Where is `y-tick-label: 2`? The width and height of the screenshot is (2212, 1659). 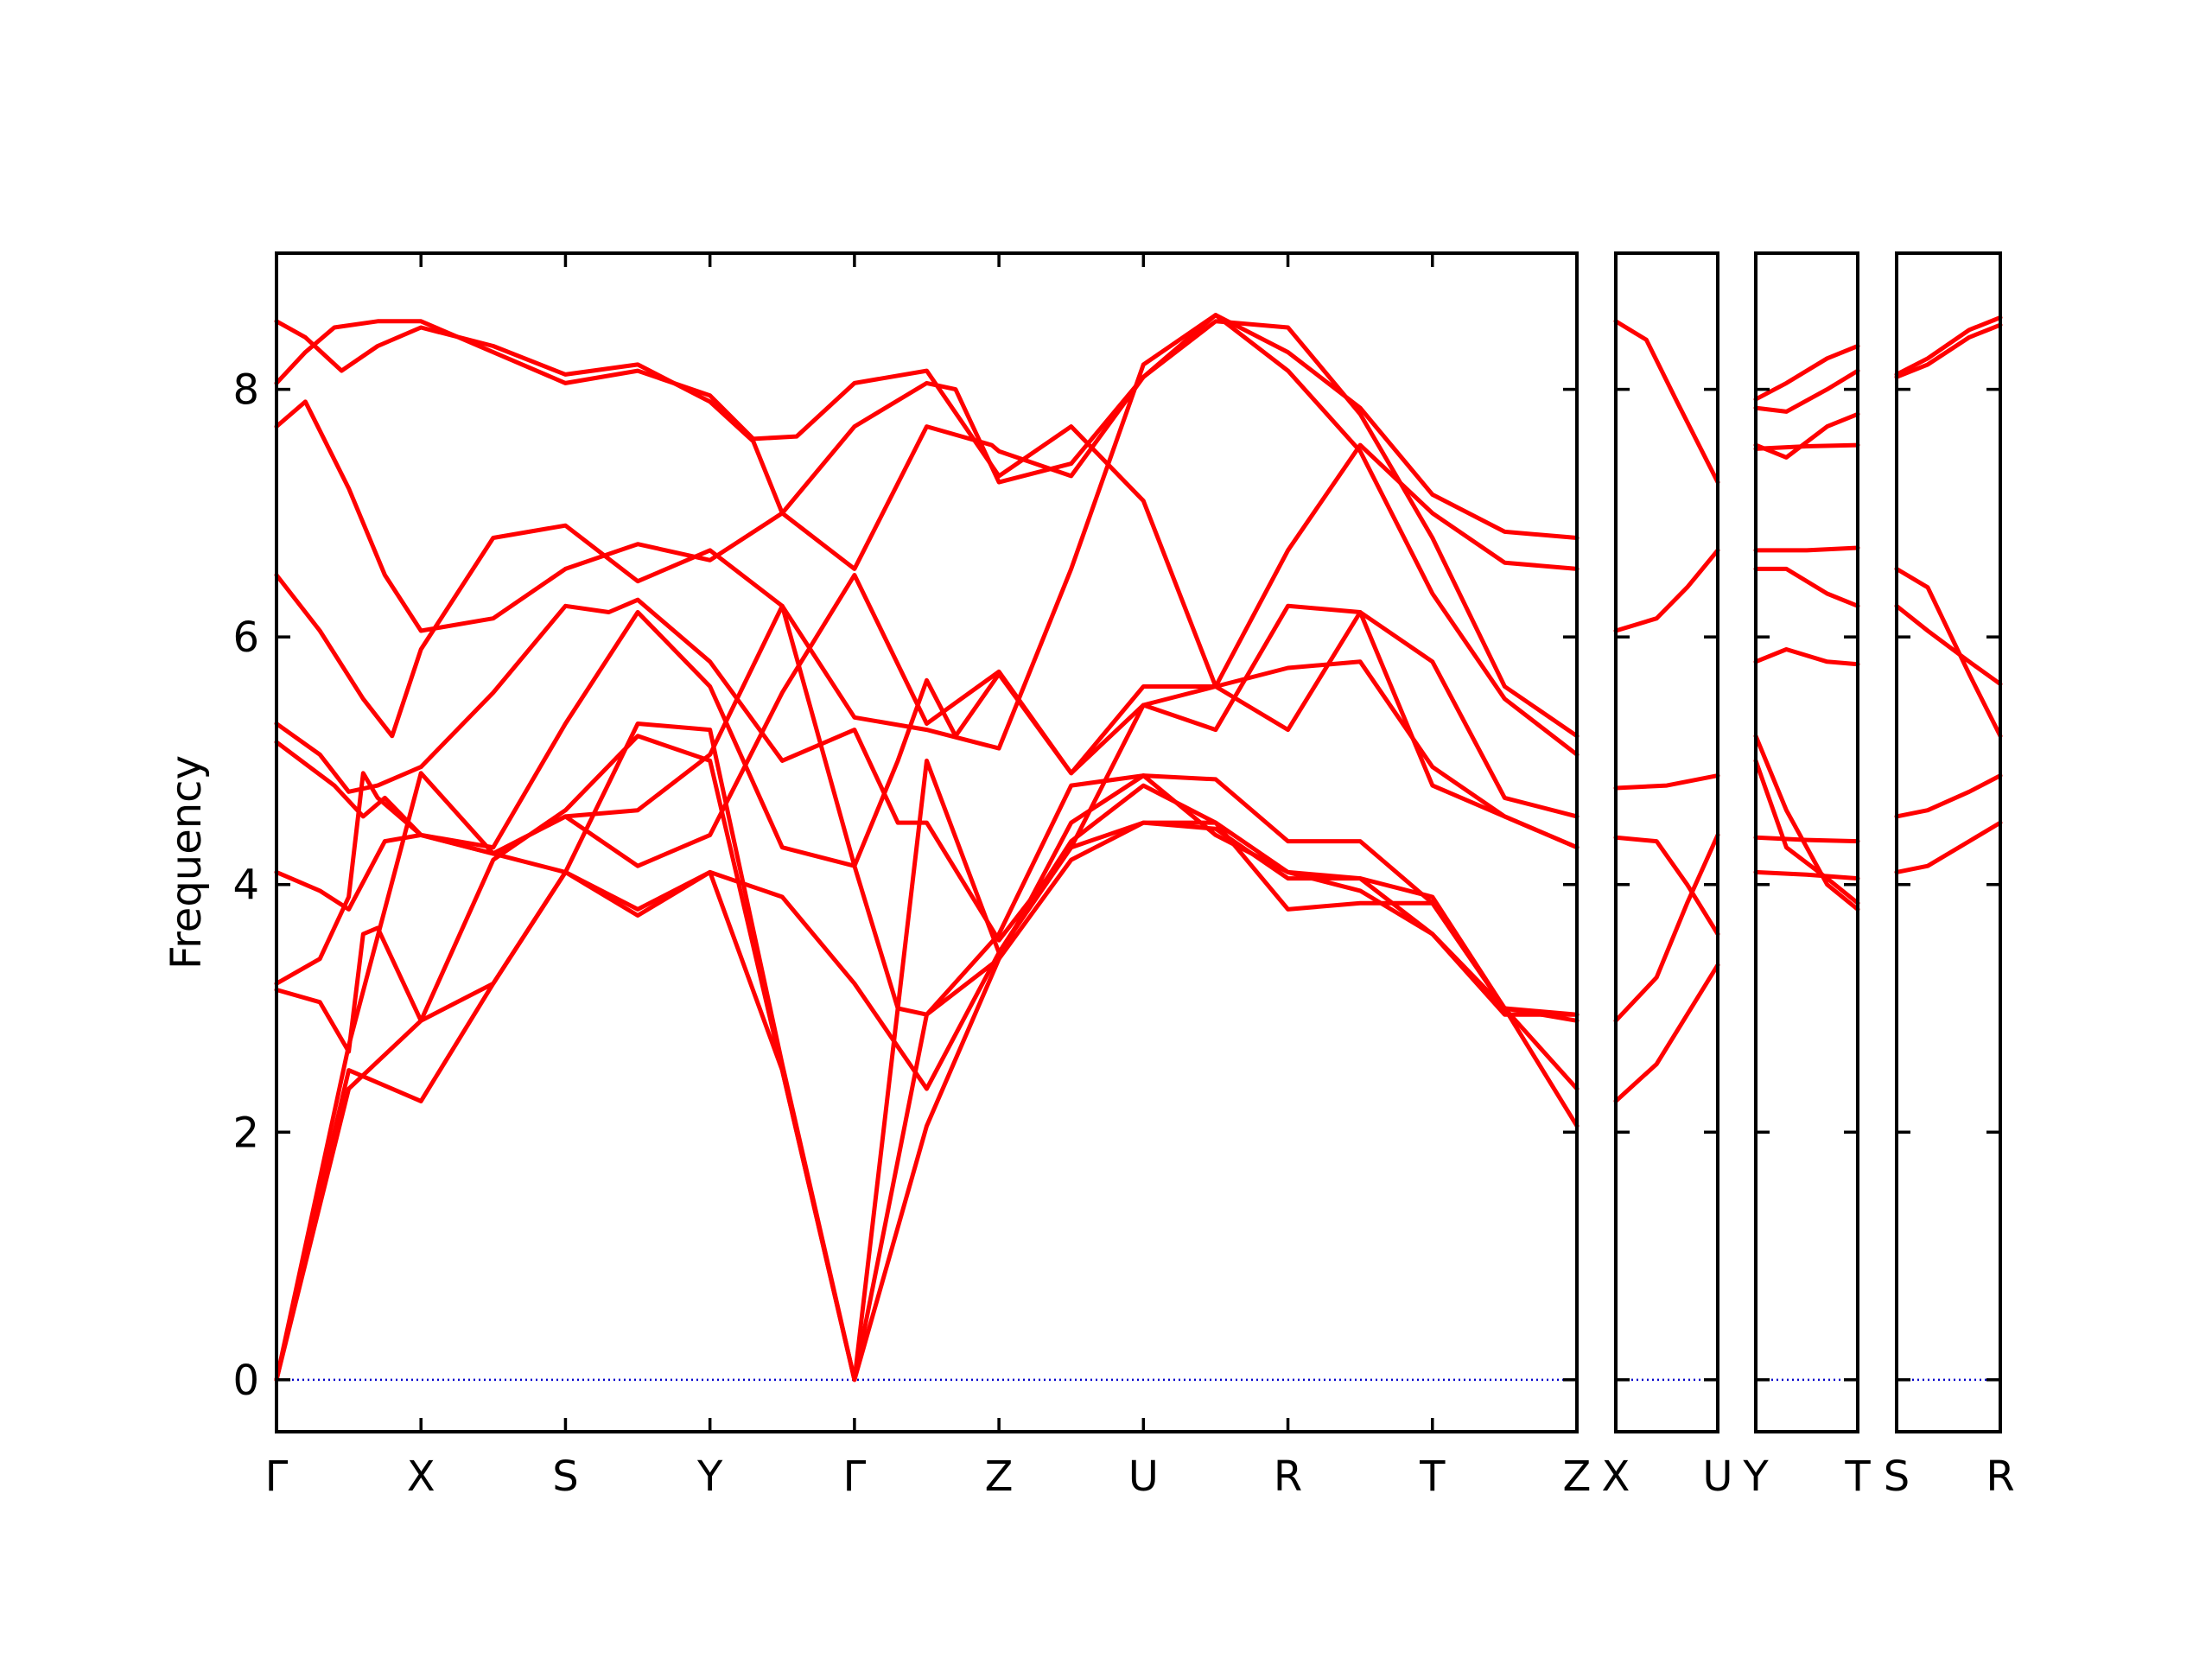
y-tick-label: 2 is located at coordinates (245, 1133).